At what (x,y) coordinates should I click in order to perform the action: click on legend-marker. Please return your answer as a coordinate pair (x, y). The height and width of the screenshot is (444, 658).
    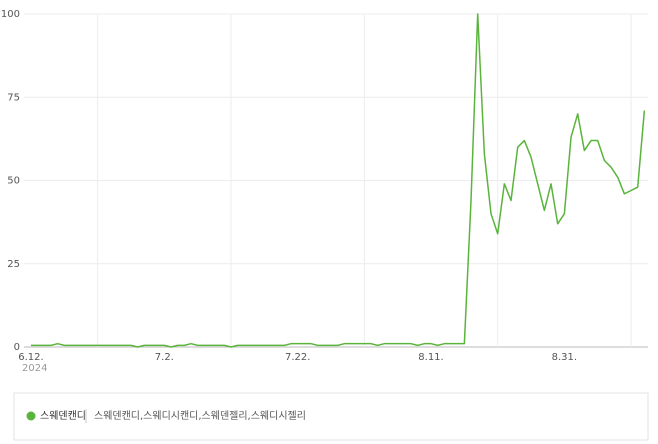
    Looking at the image, I should click on (31, 416).